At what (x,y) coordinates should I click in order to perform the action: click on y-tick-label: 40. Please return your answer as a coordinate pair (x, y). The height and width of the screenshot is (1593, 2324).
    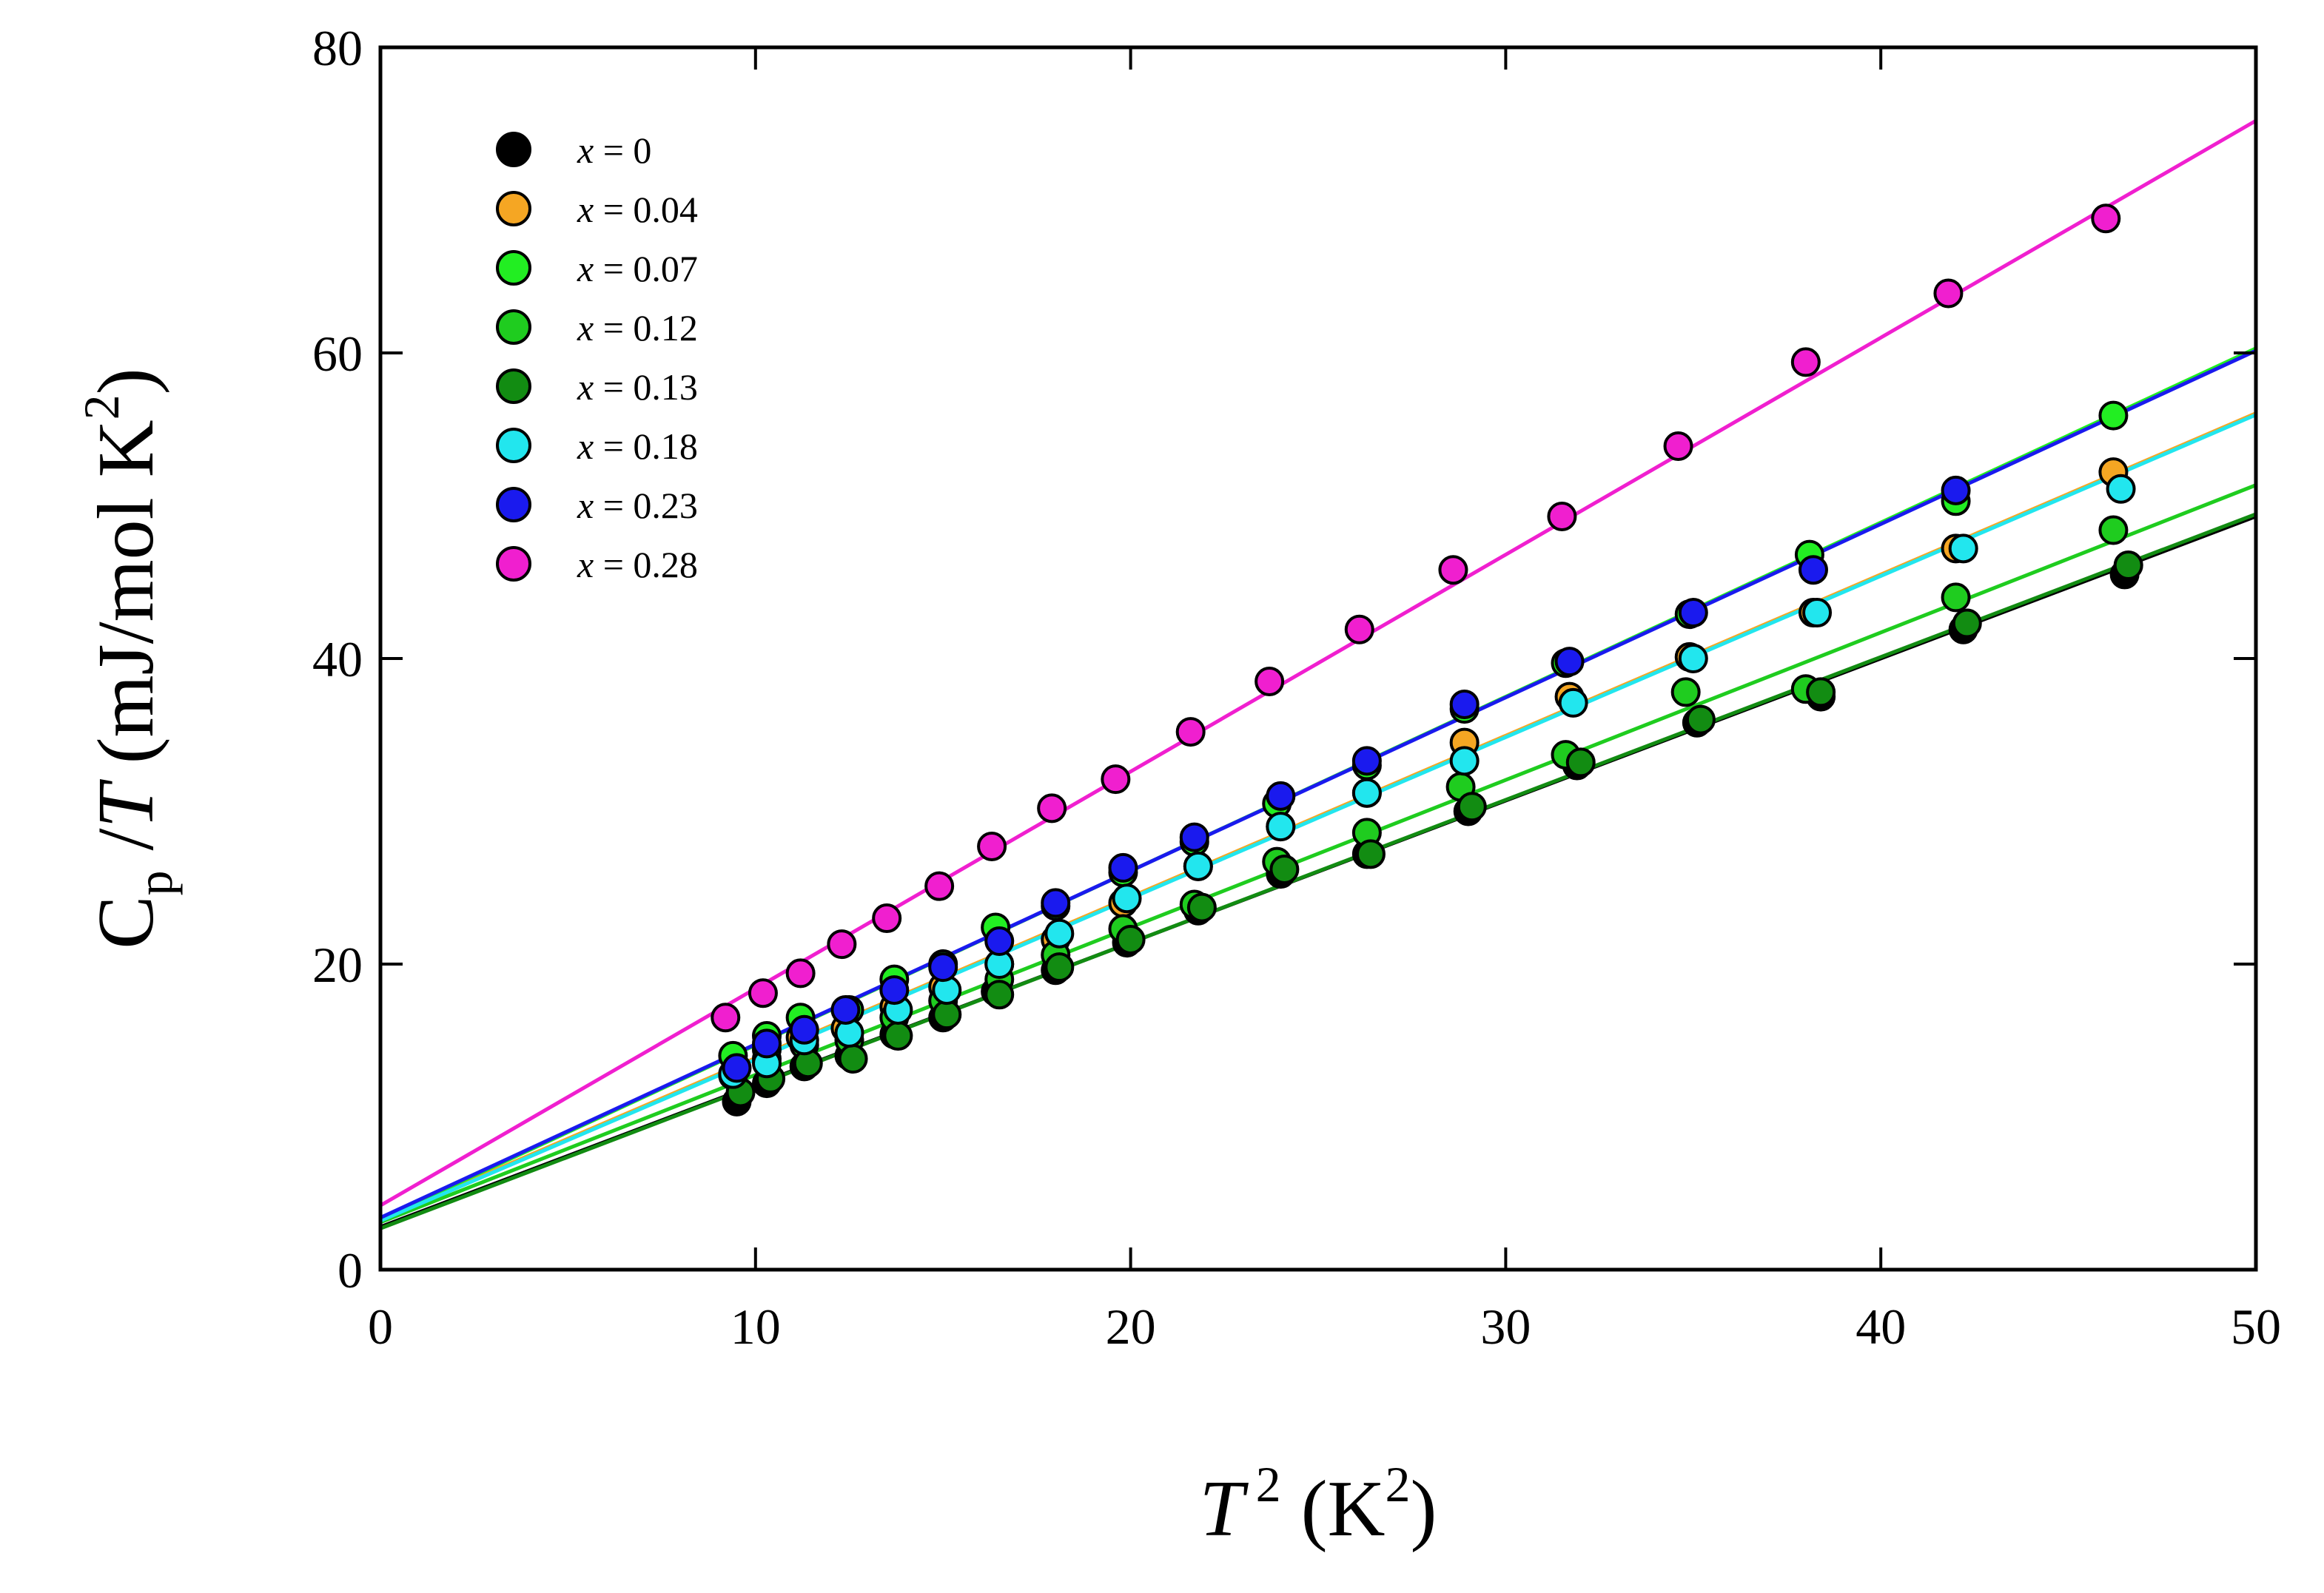
    Looking at the image, I should click on (337, 659).